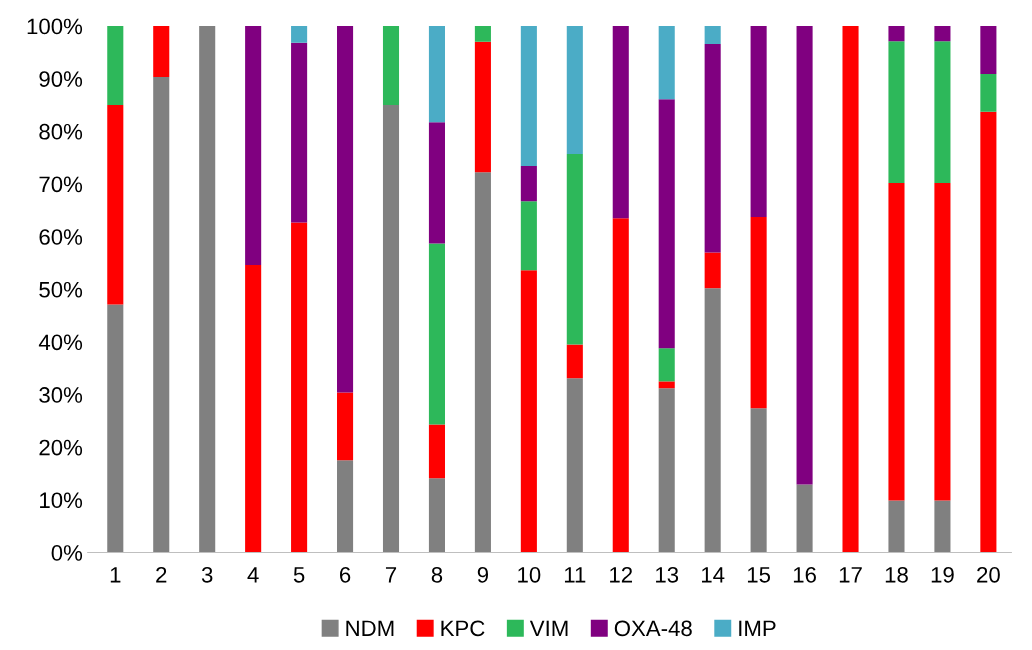 The image size is (1032, 650). Describe the element at coordinates (61, 237) in the screenshot. I see `y-tick-label: 60%` at that location.